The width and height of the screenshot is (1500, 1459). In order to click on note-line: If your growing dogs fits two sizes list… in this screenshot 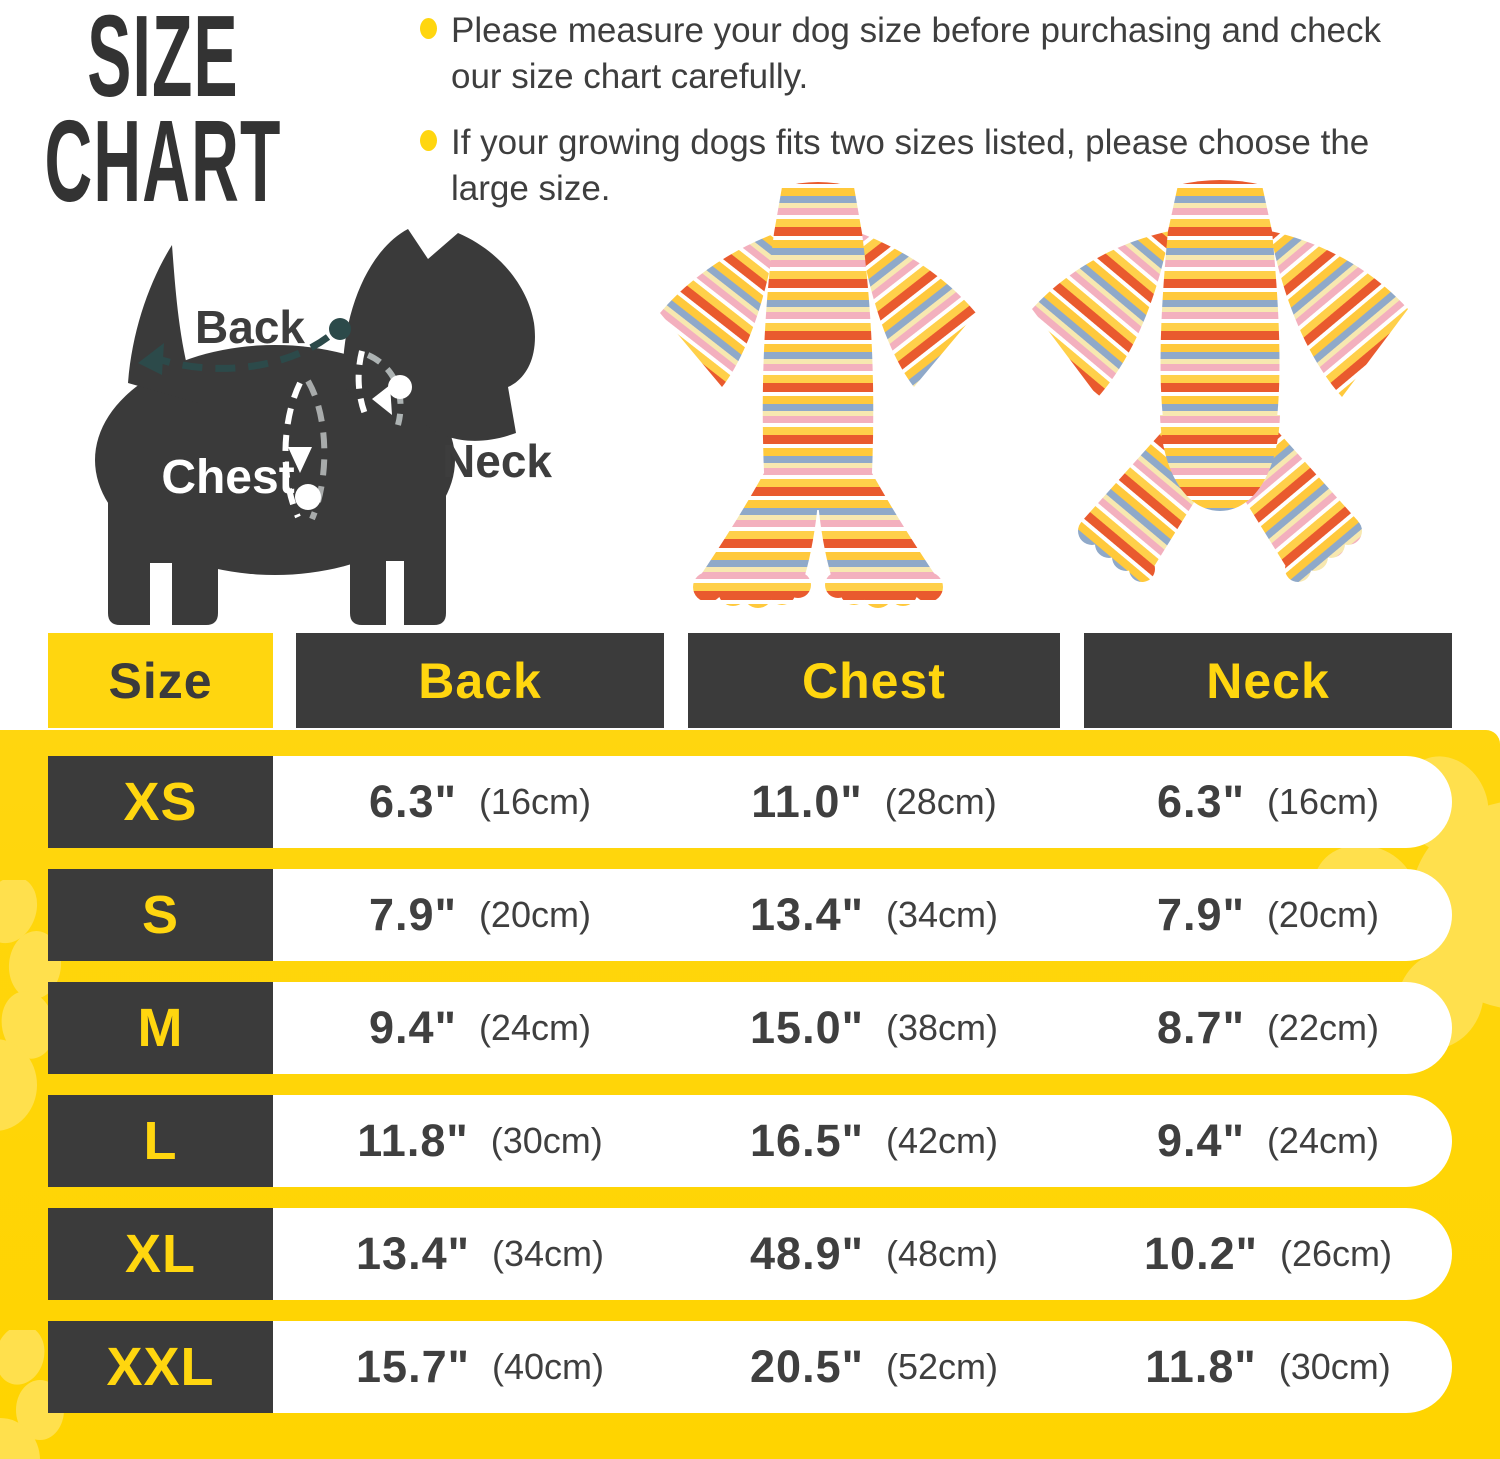, I will do `click(910, 142)`.